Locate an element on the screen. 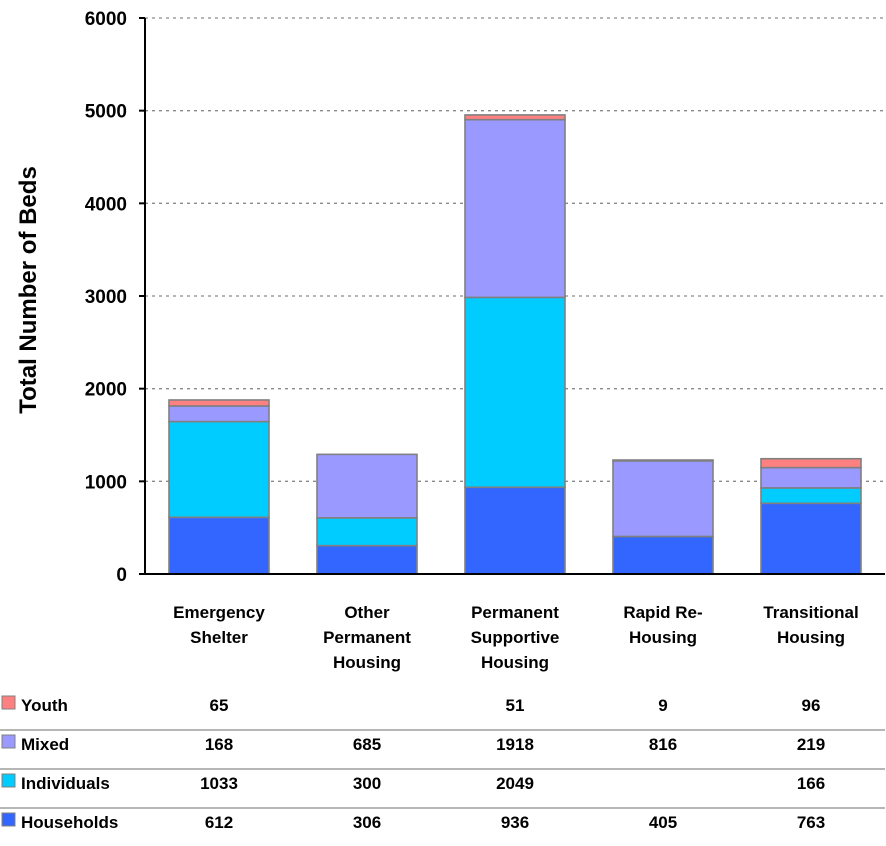 The width and height of the screenshot is (886, 846). y-tick-labels: 0 1000 2000 3000 4000 5000 6000 is located at coordinates (106, 297).